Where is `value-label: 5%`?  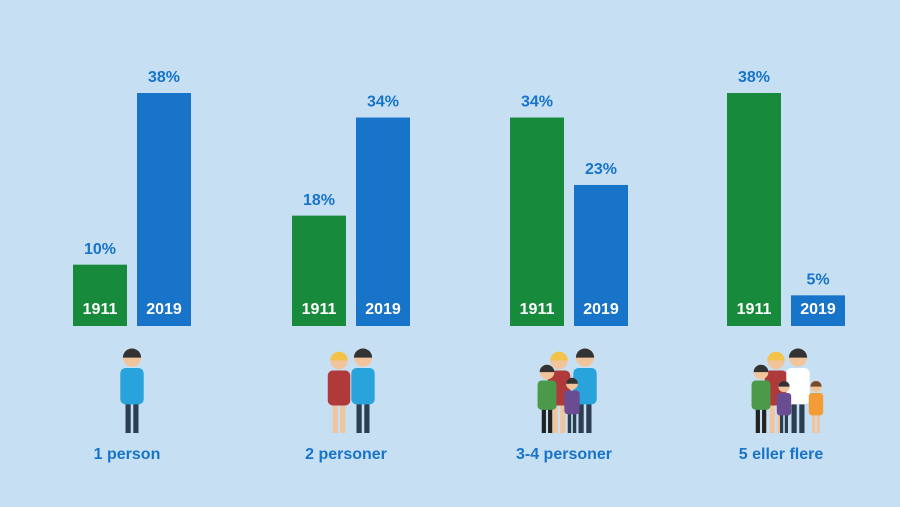
value-label: 5% is located at coordinates (817, 280).